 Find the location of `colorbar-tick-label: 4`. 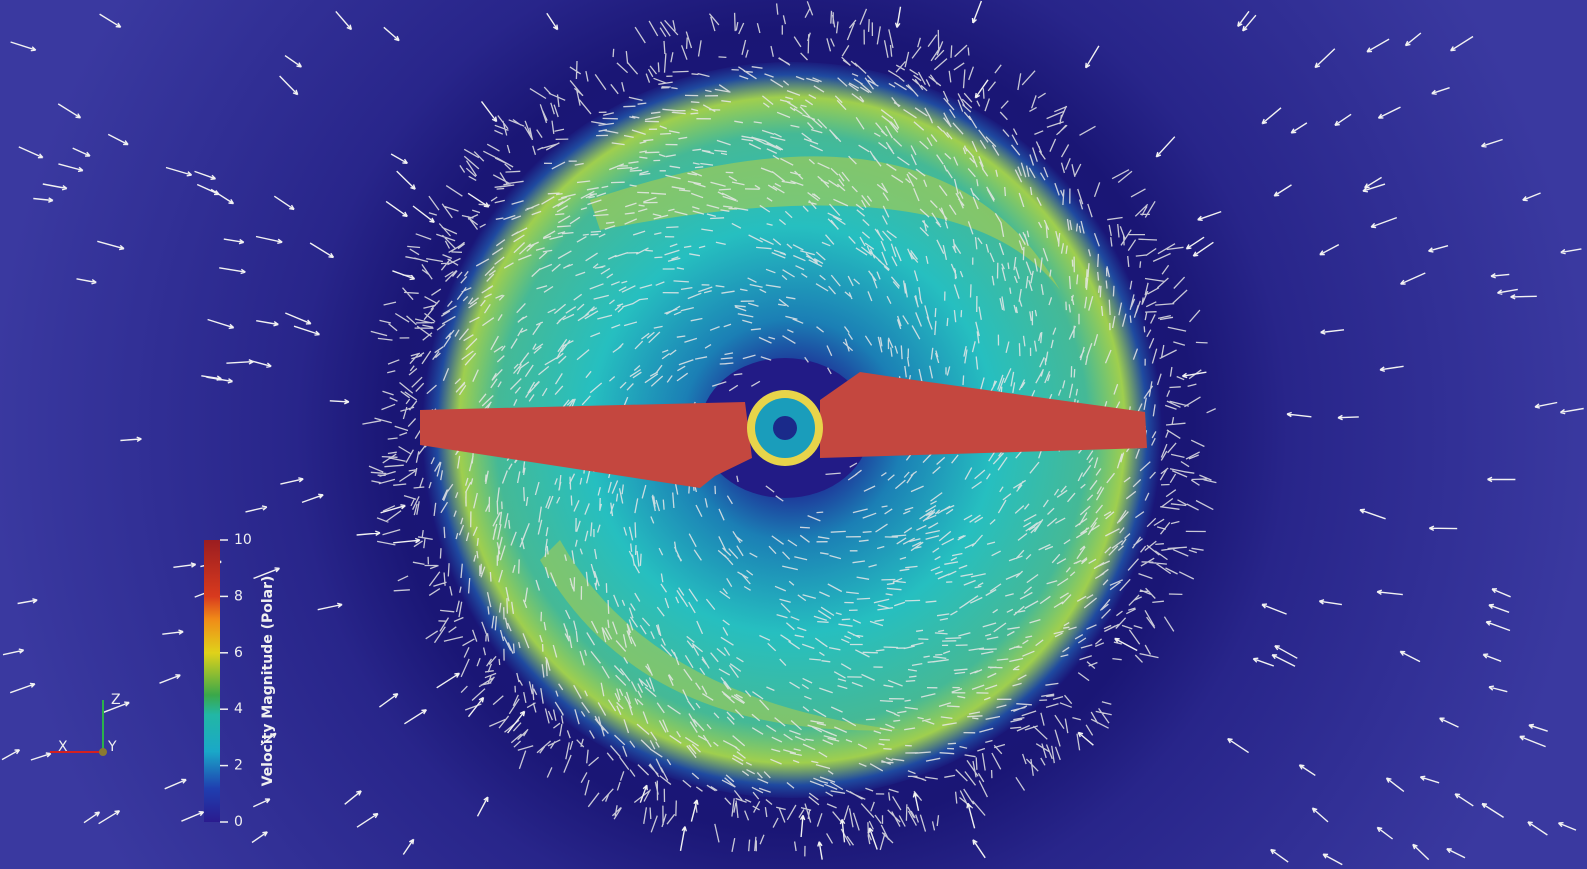

colorbar-tick-label: 4 is located at coordinates (238, 709).